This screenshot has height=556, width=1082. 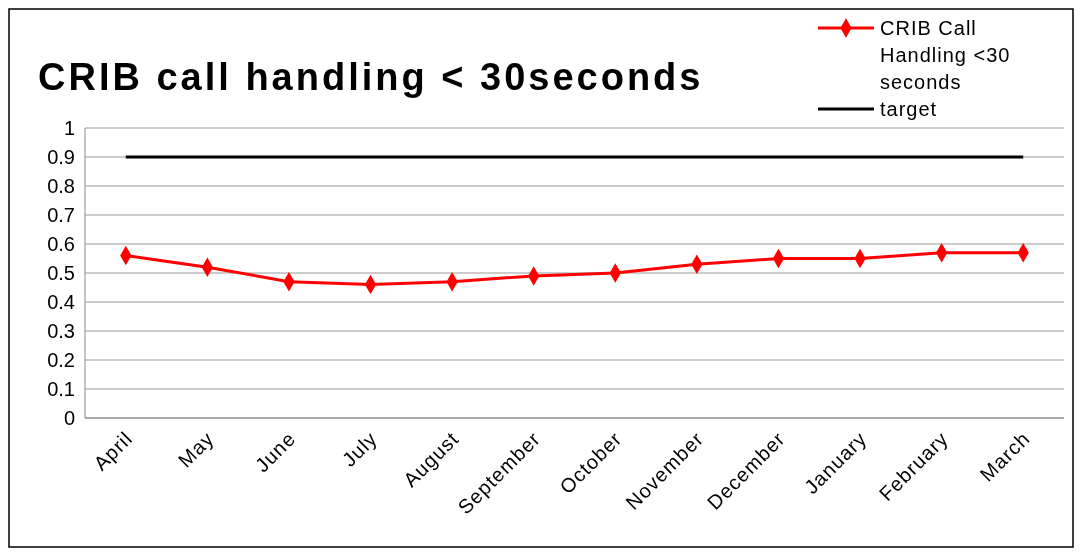 I want to click on chart-title: CRIB call handling < 30seconds, so click(x=371, y=77).